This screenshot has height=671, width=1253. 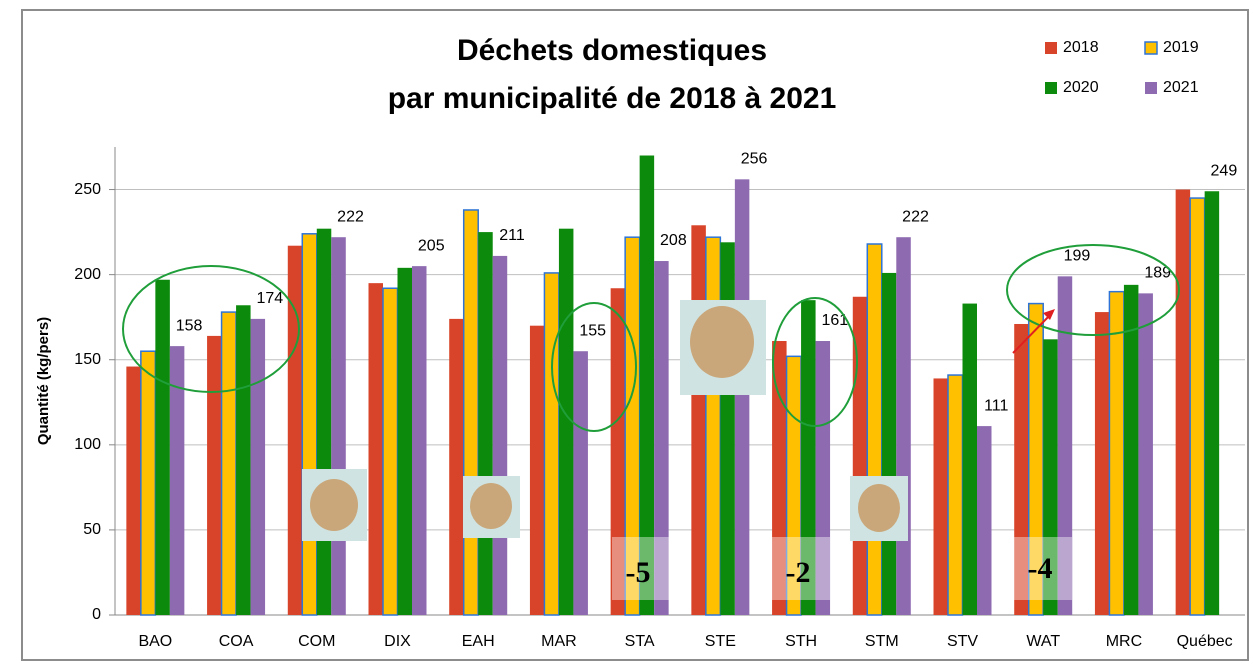 I want to click on x-tick-label: MAR, so click(x=559, y=641).